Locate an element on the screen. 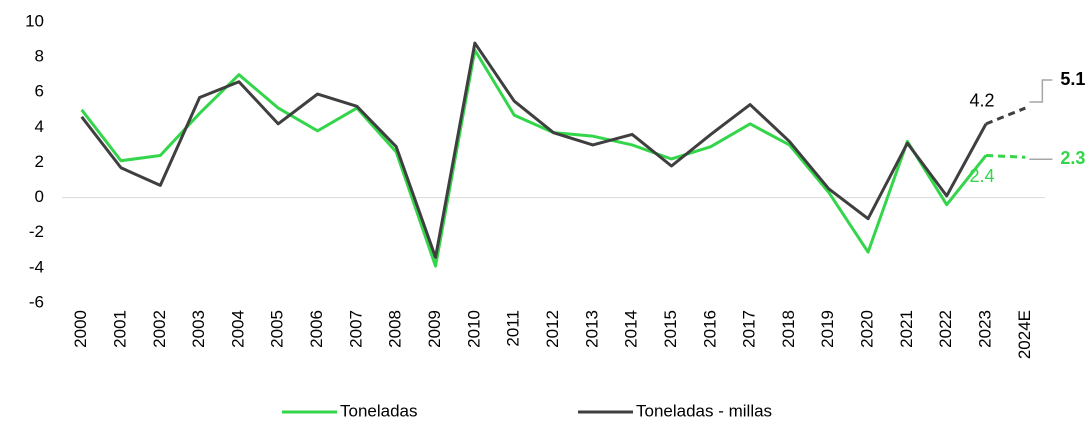 Image resolution: width=1089 pixels, height=424 pixels. x-tick-label: 2014 is located at coordinates (631, 329).